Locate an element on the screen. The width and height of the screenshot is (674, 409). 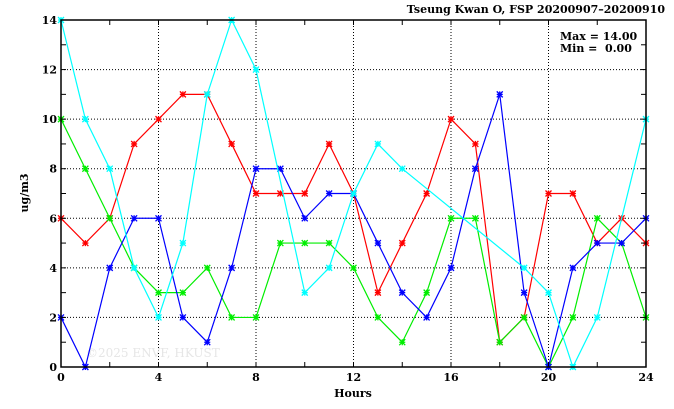
x-tick-label: 12 is located at coordinates (353, 377).